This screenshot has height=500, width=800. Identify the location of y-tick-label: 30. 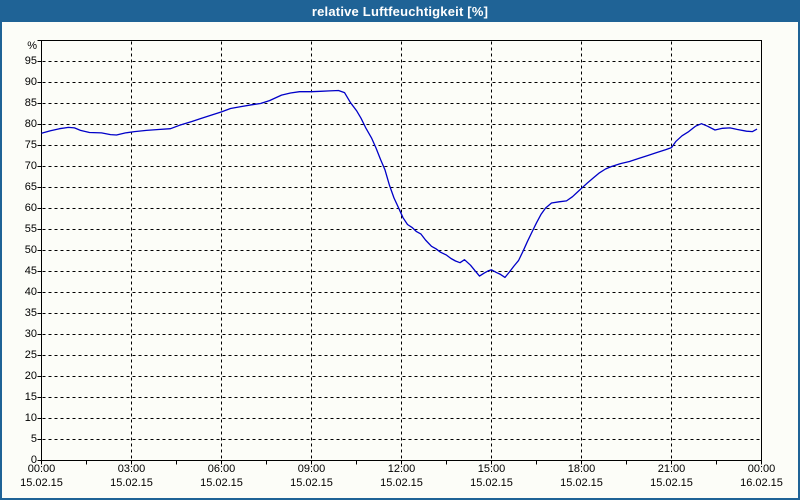
(30, 334).